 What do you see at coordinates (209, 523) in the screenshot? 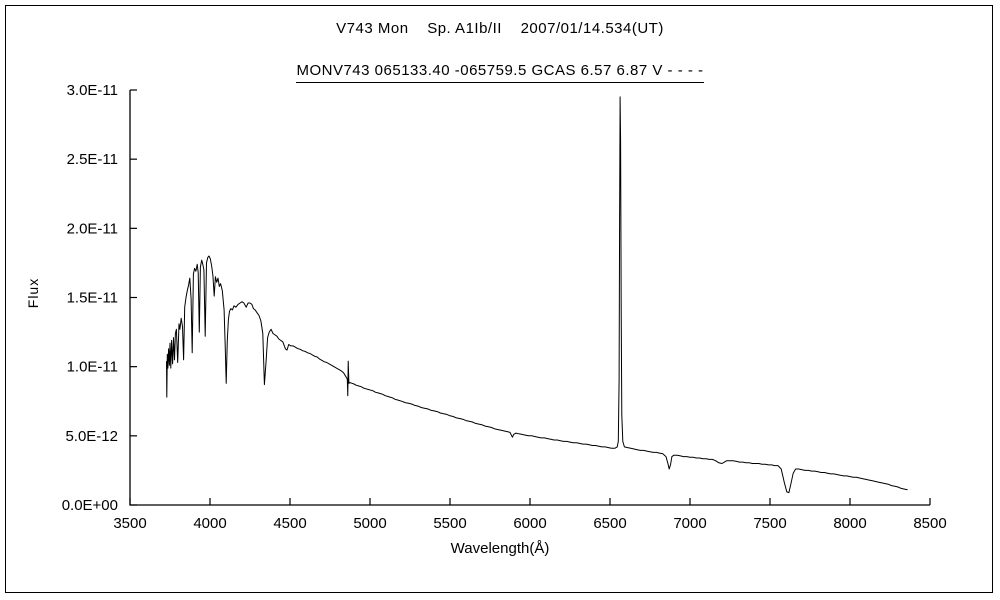
I see `x-tick-label: 4000` at bounding box center [209, 523].